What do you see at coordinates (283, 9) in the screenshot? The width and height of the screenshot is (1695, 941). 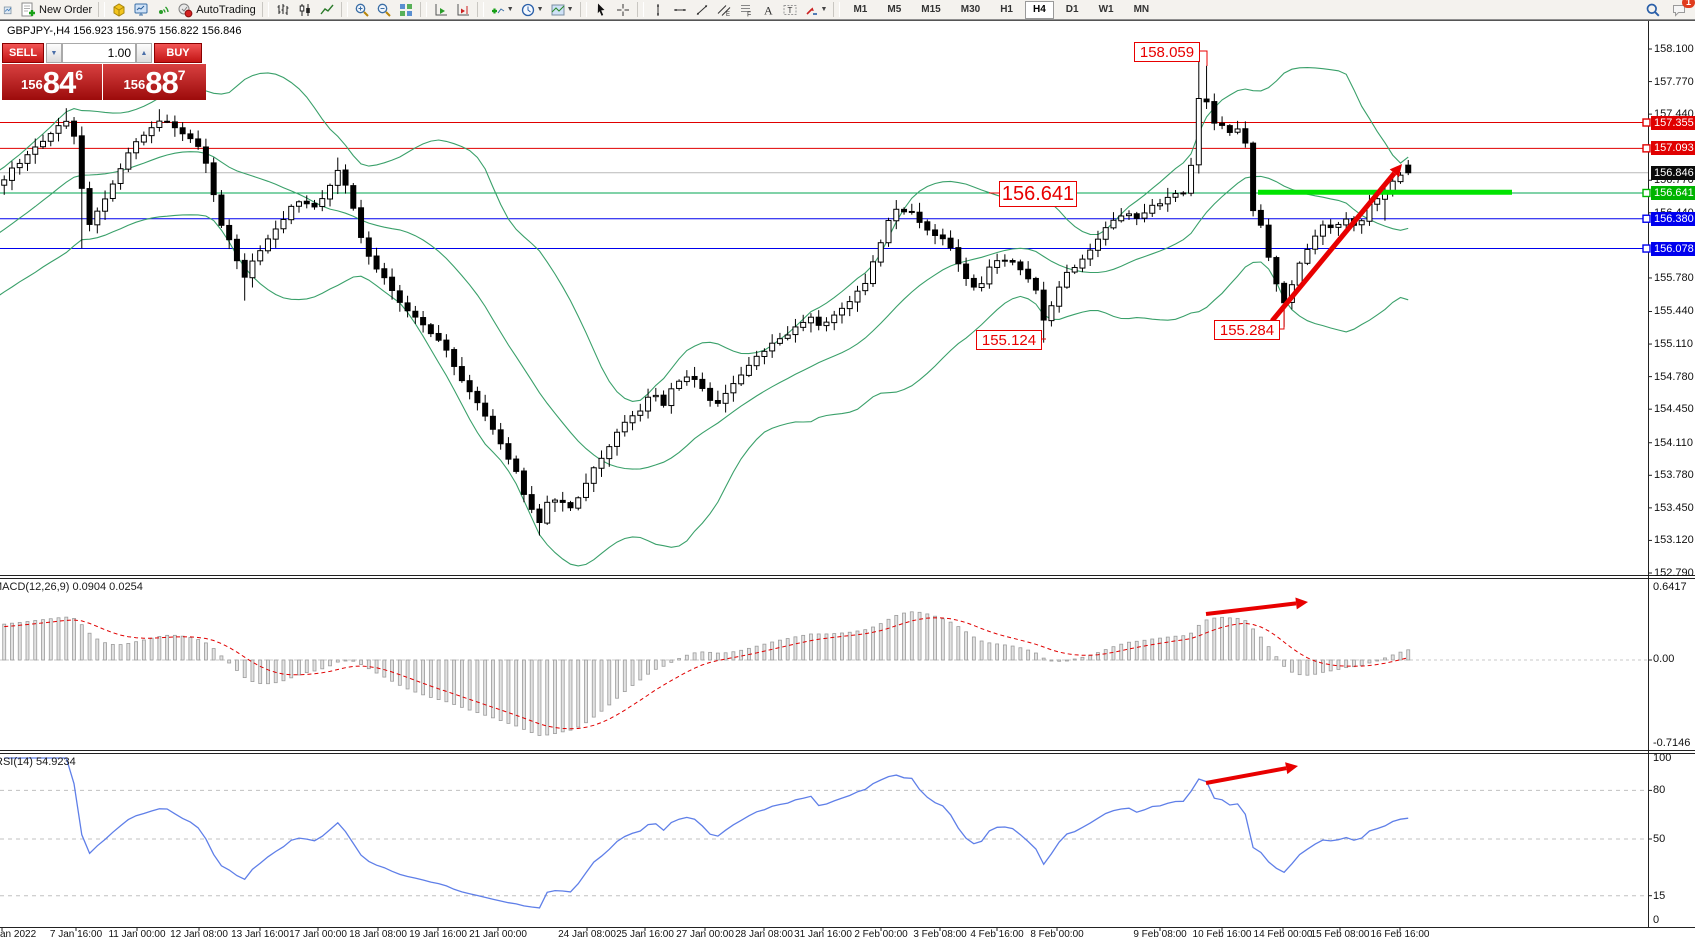 I see `bar-chart-button` at bounding box center [283, 9].